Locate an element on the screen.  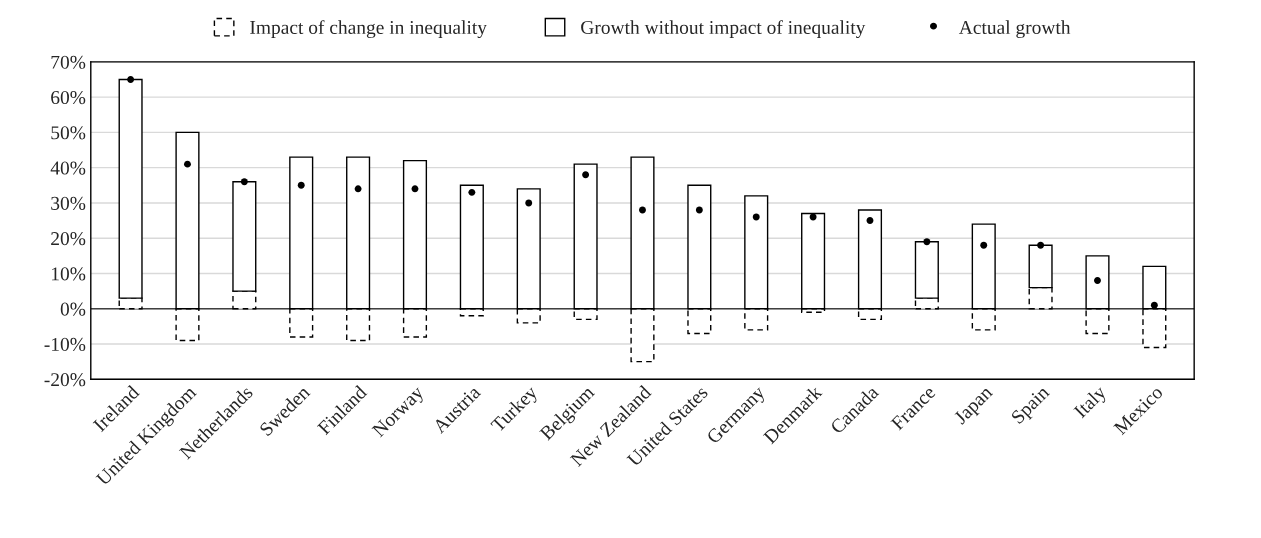
y-tick-label: 20% is located at coordinates (68, 239).